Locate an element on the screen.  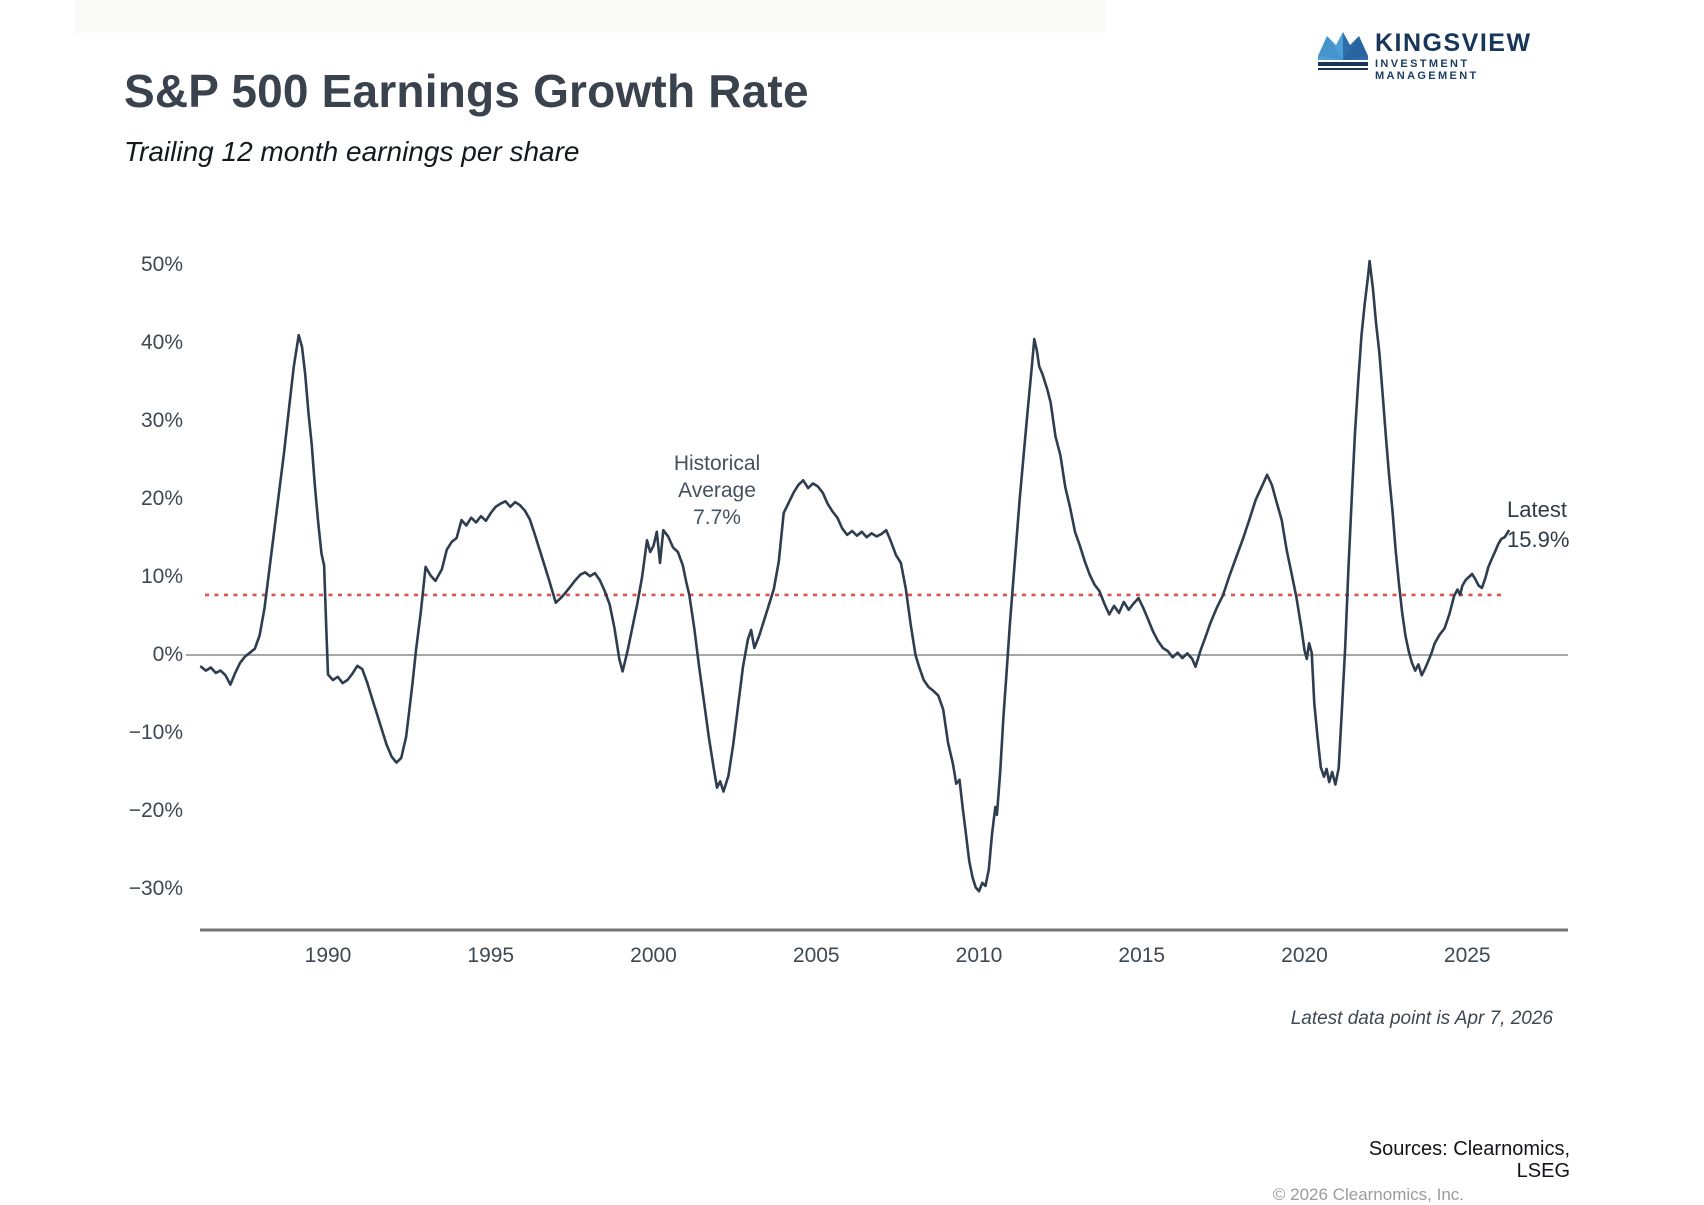
latest-value: 15.9% is located at coordinates (1538, 539).